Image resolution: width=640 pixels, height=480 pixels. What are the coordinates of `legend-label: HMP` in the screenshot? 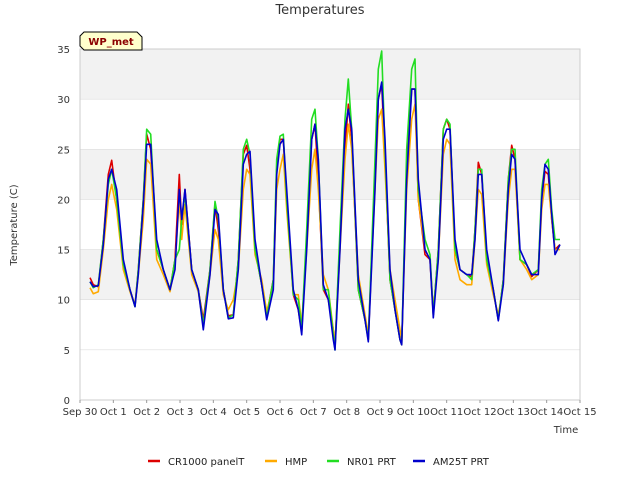 It's located at (296, 462).